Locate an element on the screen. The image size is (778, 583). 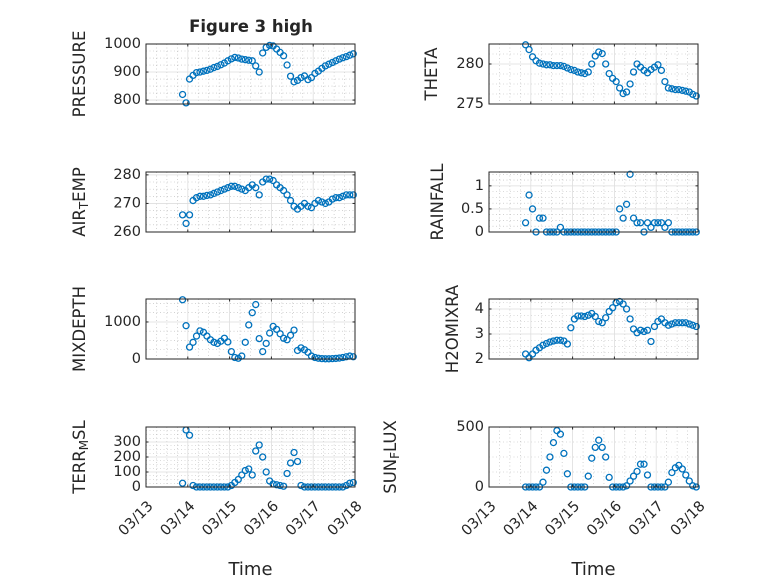
figure-title: Figure 3 high is located at coordinates (251, 26).